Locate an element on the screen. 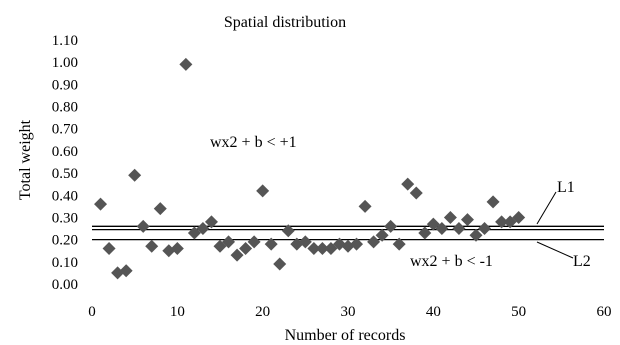 The image size is (620, 345). x-tick-label: 50 is located at coordinates (518, 312).